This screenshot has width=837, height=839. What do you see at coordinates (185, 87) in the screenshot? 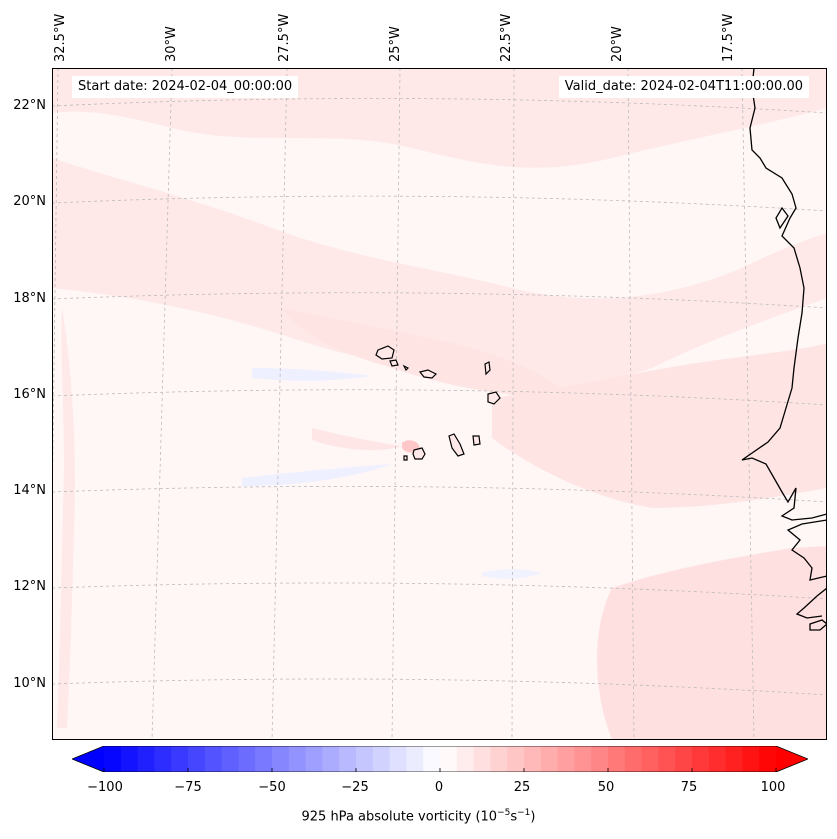
I see `start-date-label: Start date: 2024-02-04_00:00:00` at bounding box center [185, 87].